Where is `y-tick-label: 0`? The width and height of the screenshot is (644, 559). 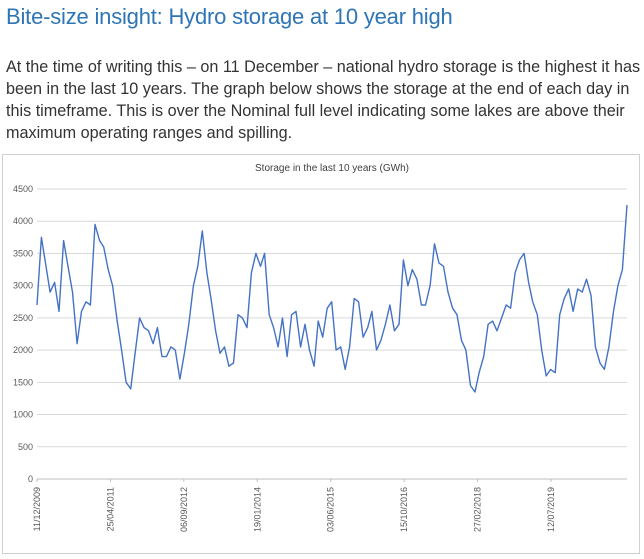 y-tick-label: 0 is located at coordinates (30, 479).